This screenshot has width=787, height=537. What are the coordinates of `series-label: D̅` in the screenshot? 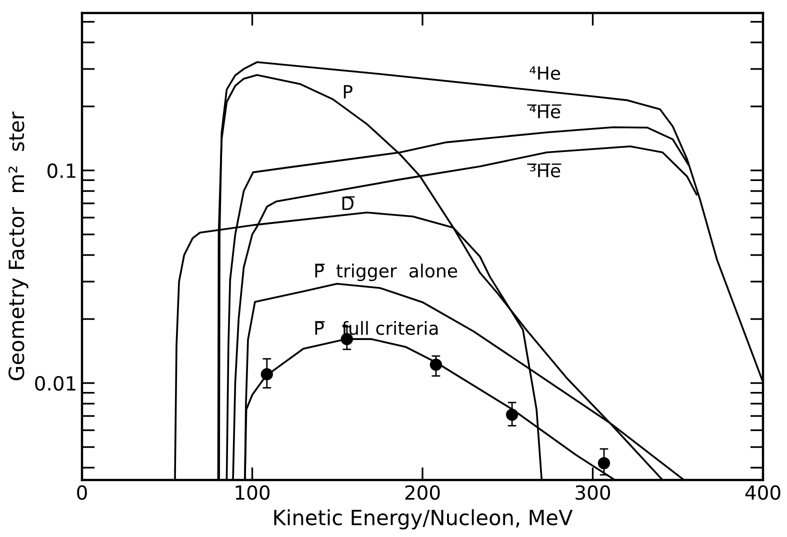 It's located at (348, 203).